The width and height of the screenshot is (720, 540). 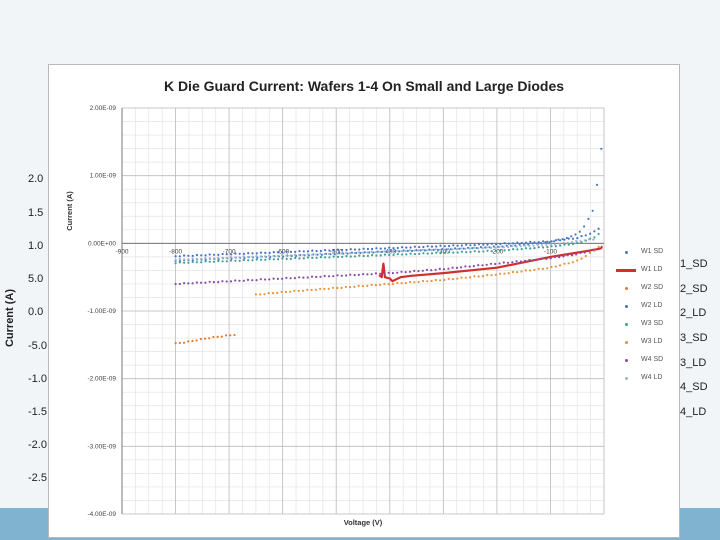 I want to click on legend-swatch, so click(x=626, y=342).